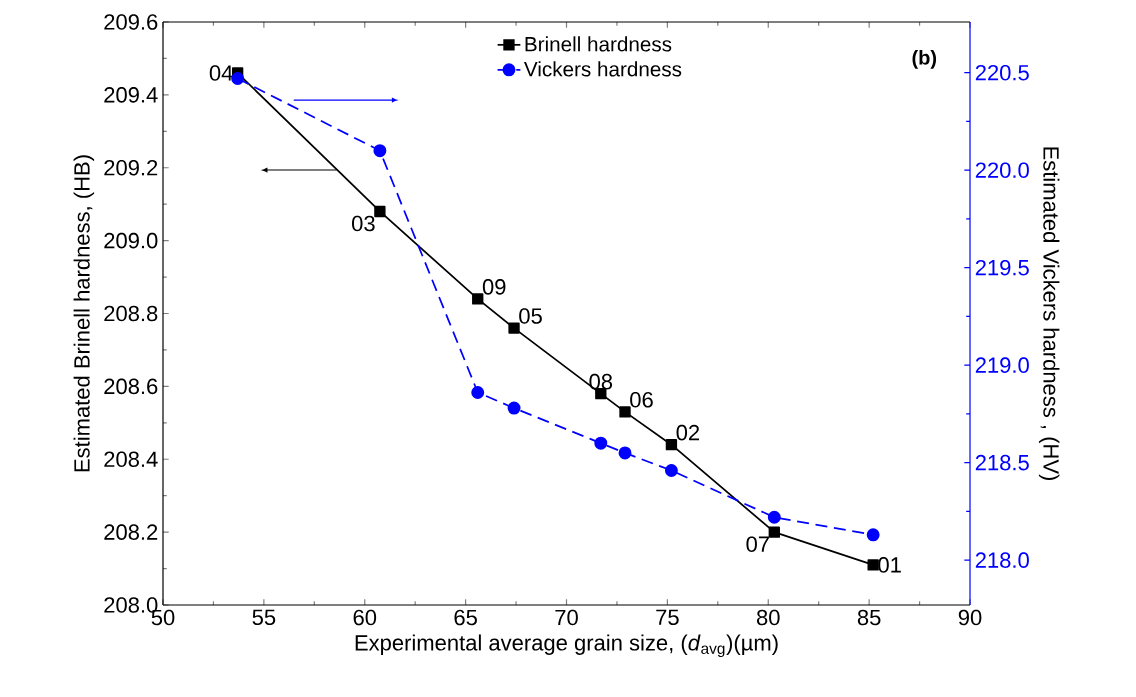 The width and height of the screenshot is (1136, 697). Describe the element at coordinates (84, 313) in the screenshot. I see `y-axis-title: Estimated Brinell hardness, (HB)` at that location.